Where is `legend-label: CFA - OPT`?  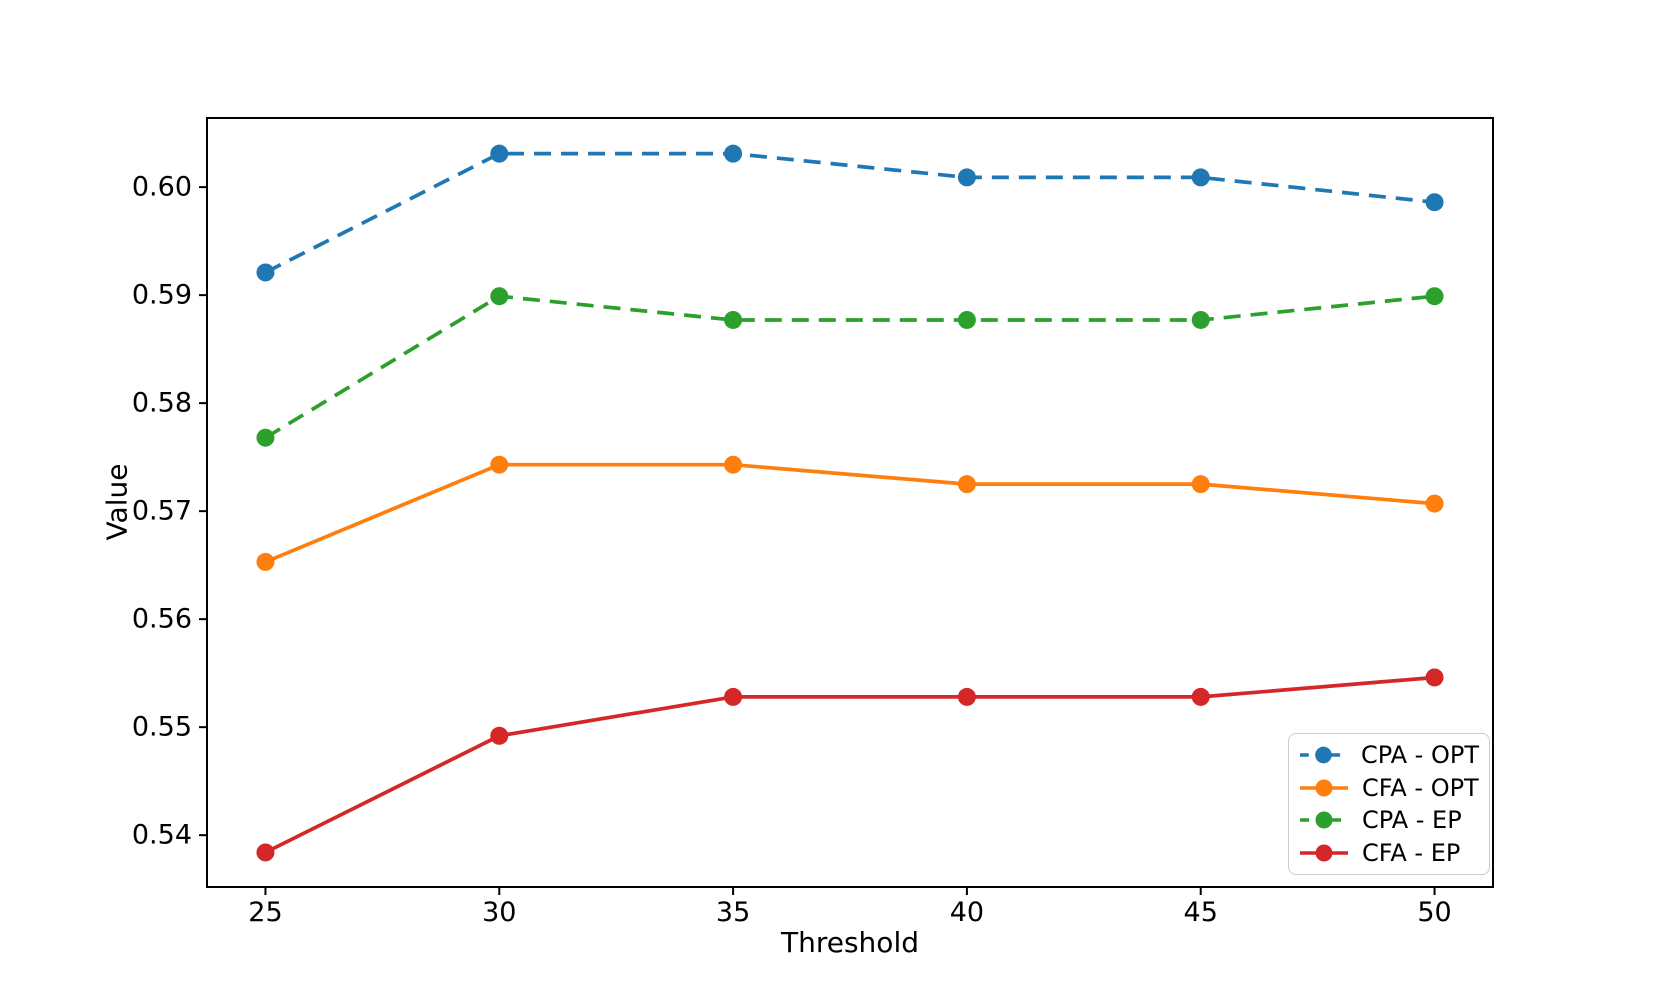 legend-label: CFA - OPT is located at coordinates (1420, 787).